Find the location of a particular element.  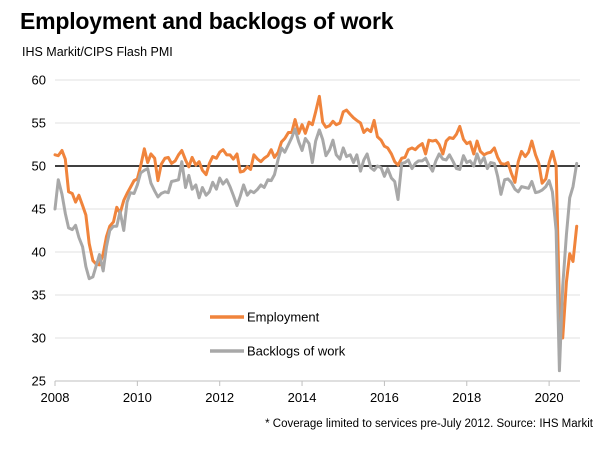

x-tick-label: 2014 is located at coordinates (302, 397).